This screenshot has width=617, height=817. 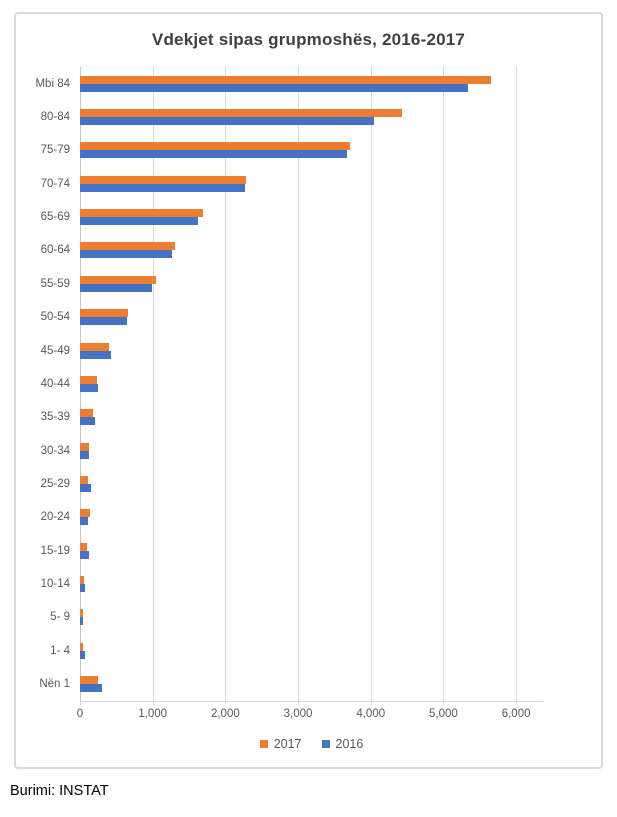 I want to click on x-axis-label-3000: 3,000, so click(x=298, y=714).